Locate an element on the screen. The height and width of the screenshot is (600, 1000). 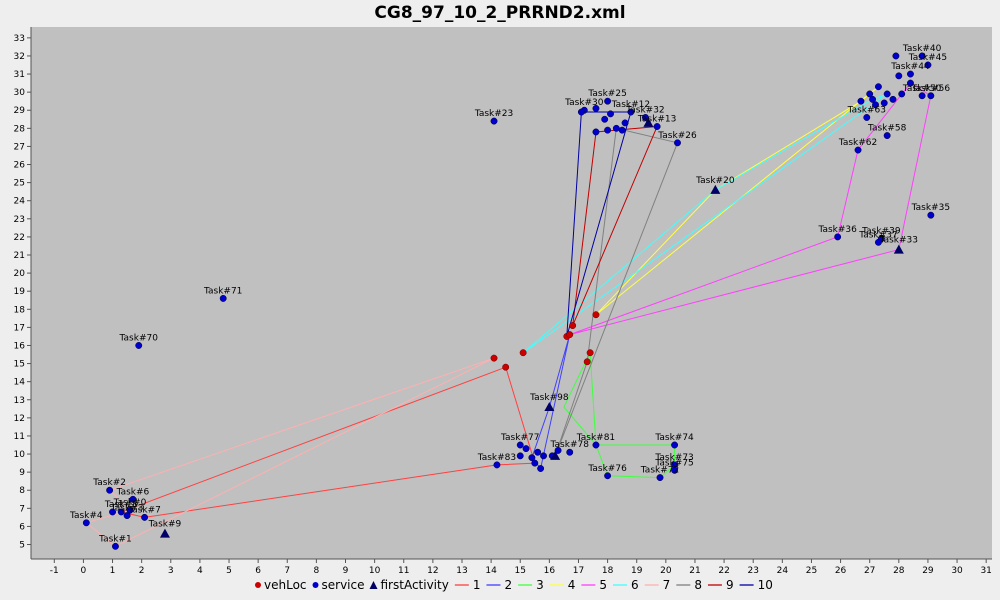
y-tick-label: 11 is located at coordinates (19, 437).